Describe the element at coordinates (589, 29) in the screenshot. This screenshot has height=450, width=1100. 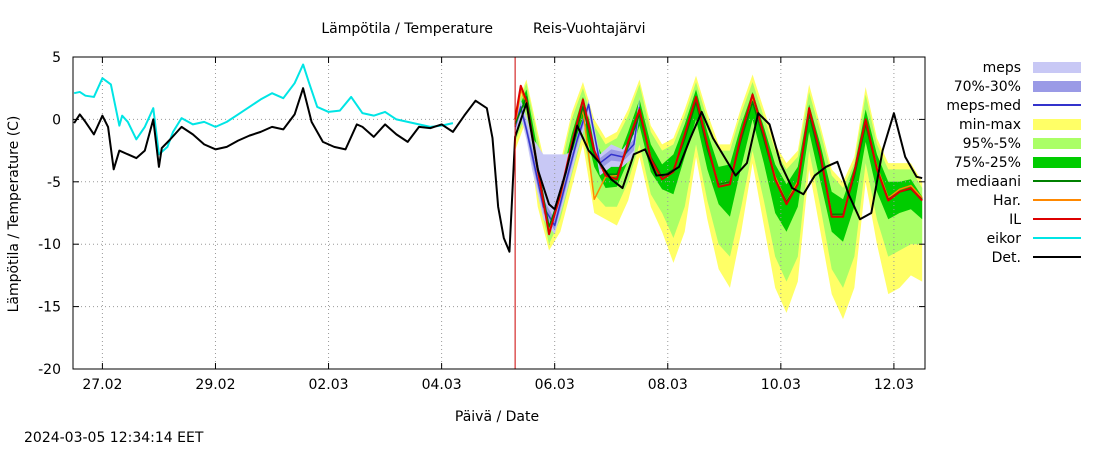
I see `chart-subtitle: Reis-Vuohtajärvi` at that location.